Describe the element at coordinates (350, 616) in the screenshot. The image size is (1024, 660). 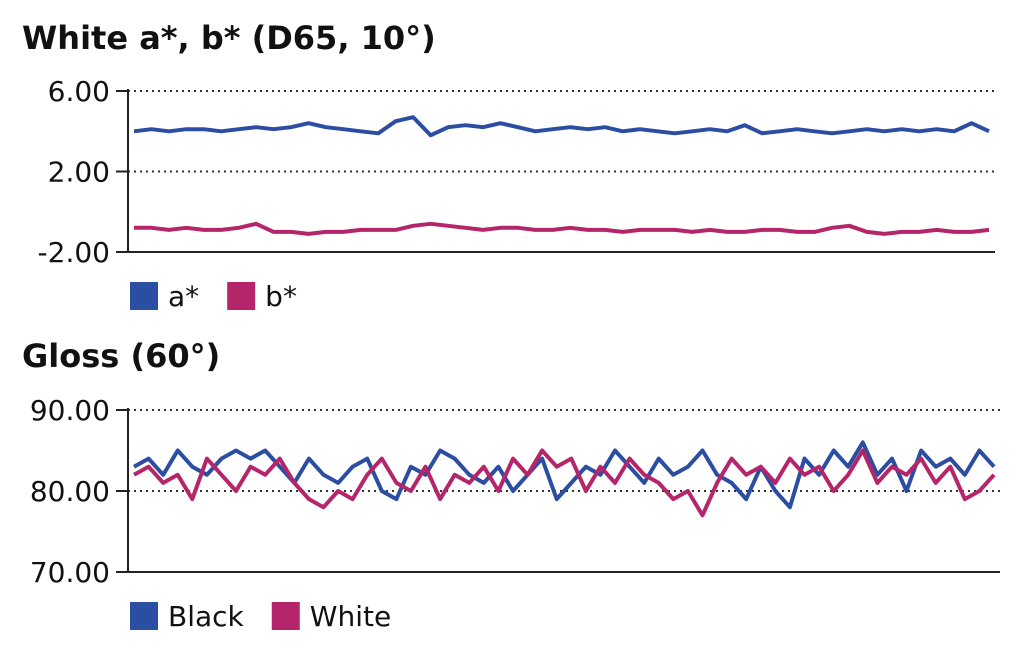
I see `legend-label: White` at that location.